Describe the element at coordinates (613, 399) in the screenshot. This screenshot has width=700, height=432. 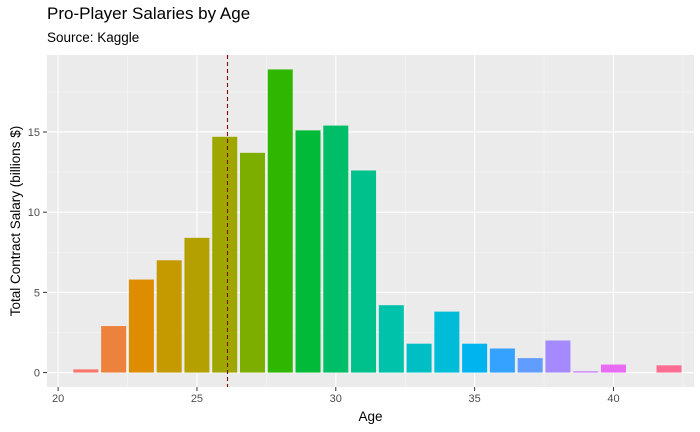
I see `x-tick-label: 40` at that location.